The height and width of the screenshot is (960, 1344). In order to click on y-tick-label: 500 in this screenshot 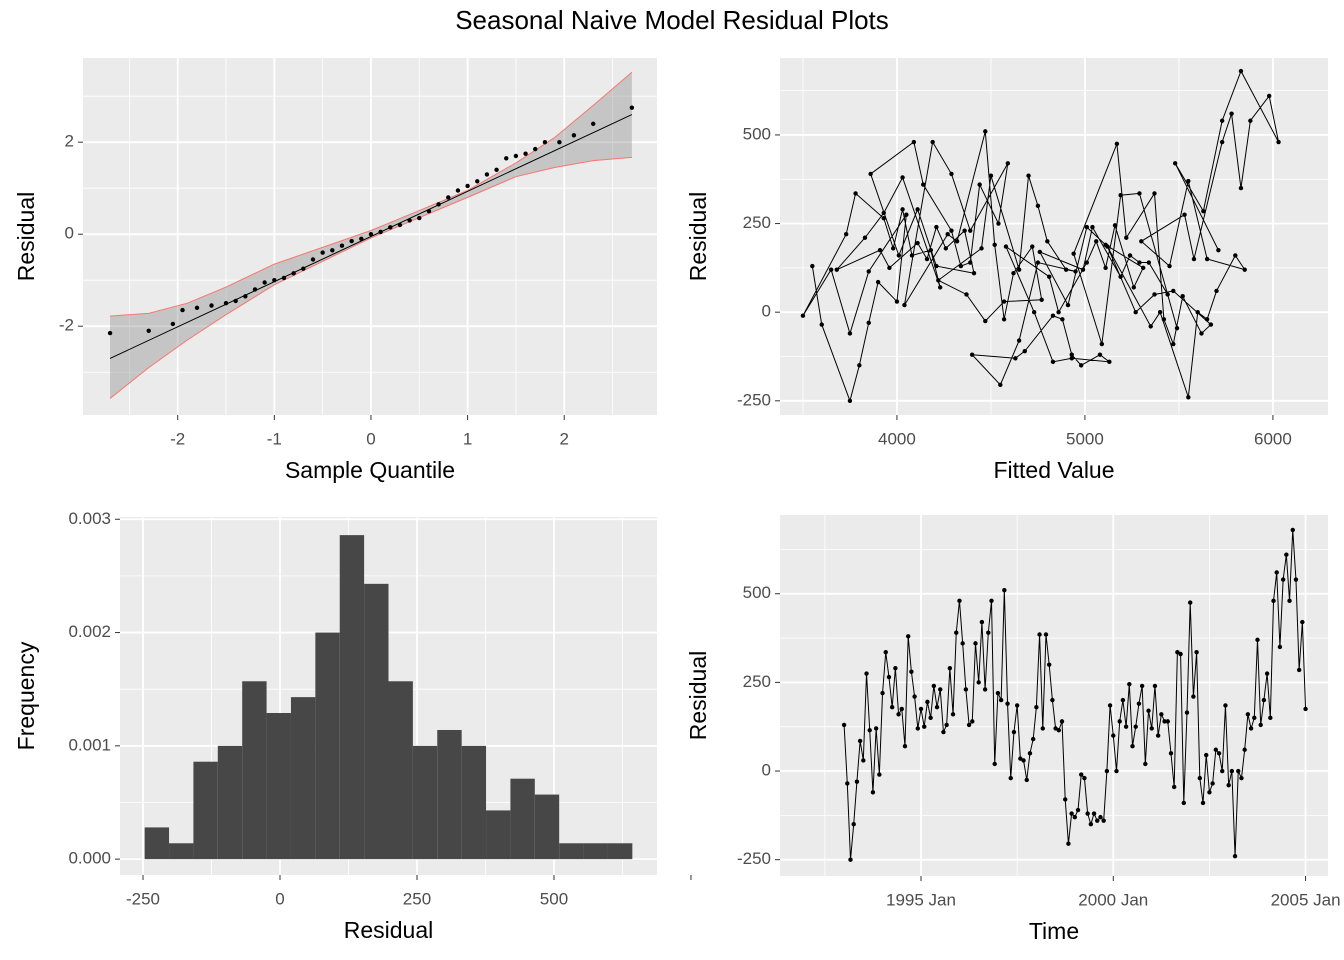, I will do `click(757, 592)`.